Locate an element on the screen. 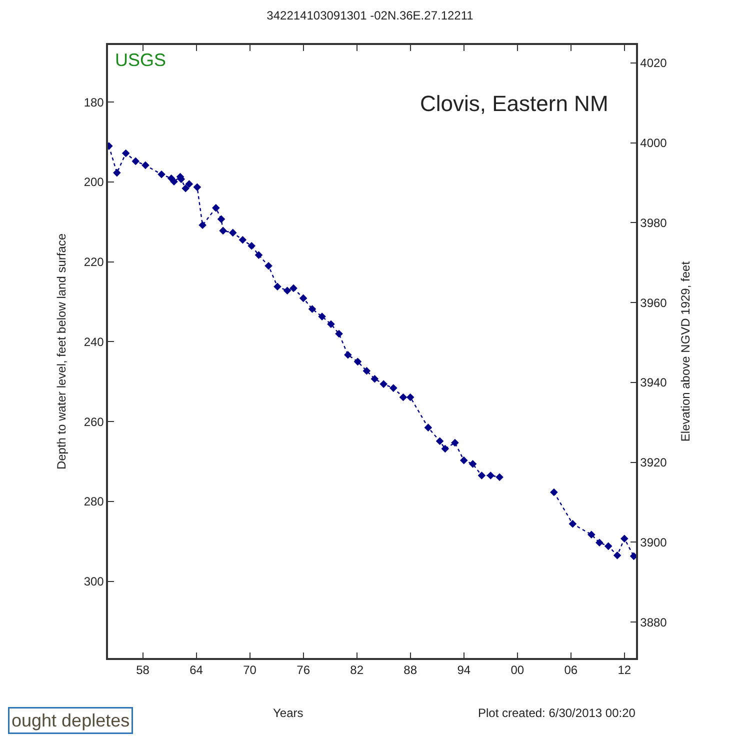 The image size is (740, 736). y2-tick-label: 4000 is located at coordinates (654, 143).